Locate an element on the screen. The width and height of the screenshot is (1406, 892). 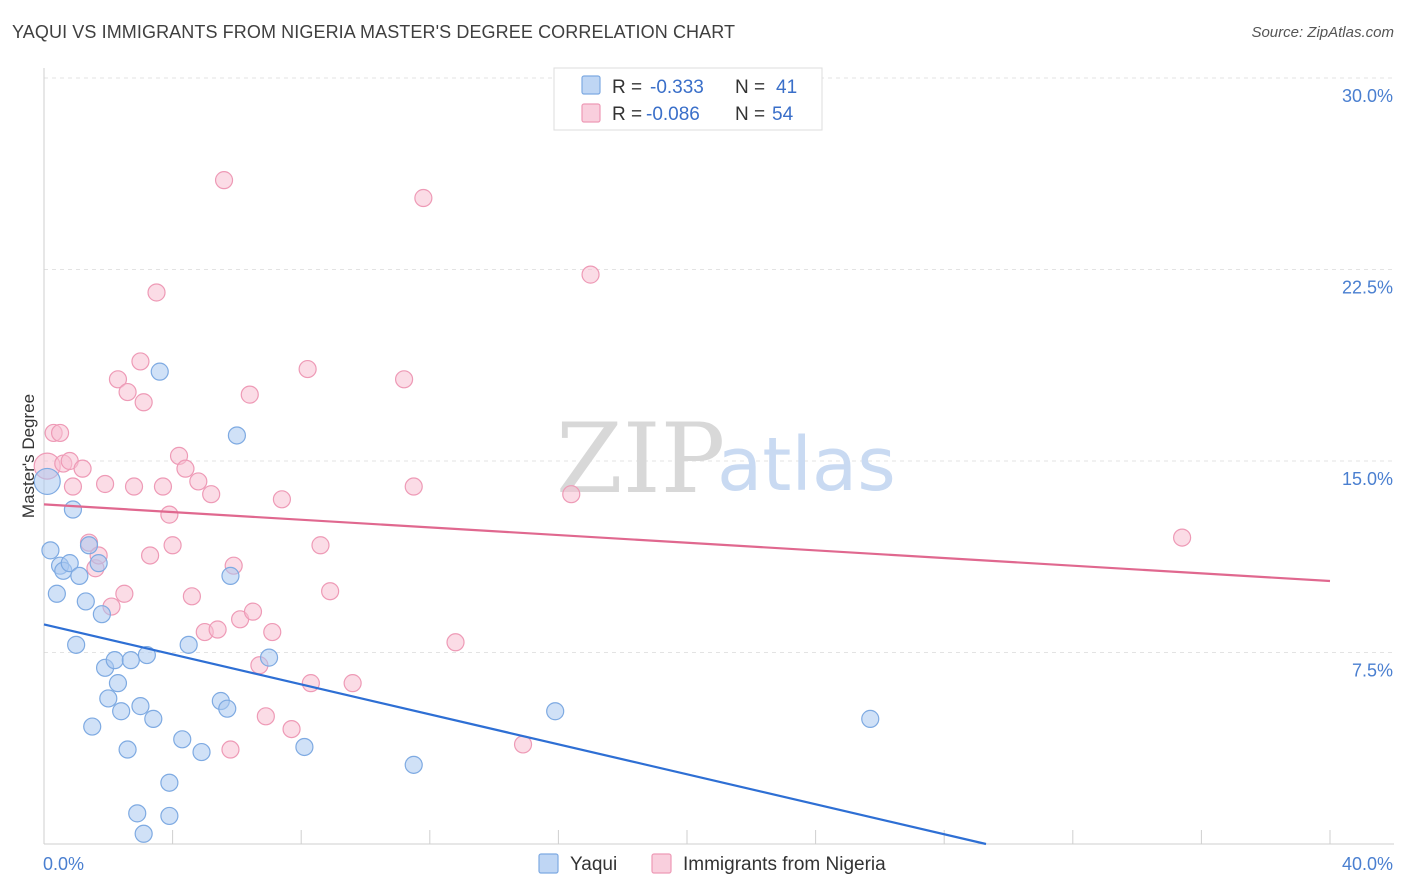
watermark: ZIP atlas is located at coordinates (726, 459).